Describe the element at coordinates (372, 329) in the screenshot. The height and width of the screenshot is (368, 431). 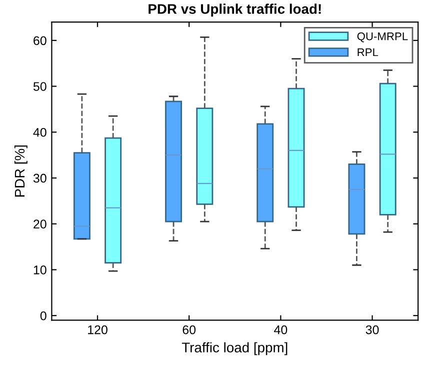
I see `x-tick-label: 30` at that location.